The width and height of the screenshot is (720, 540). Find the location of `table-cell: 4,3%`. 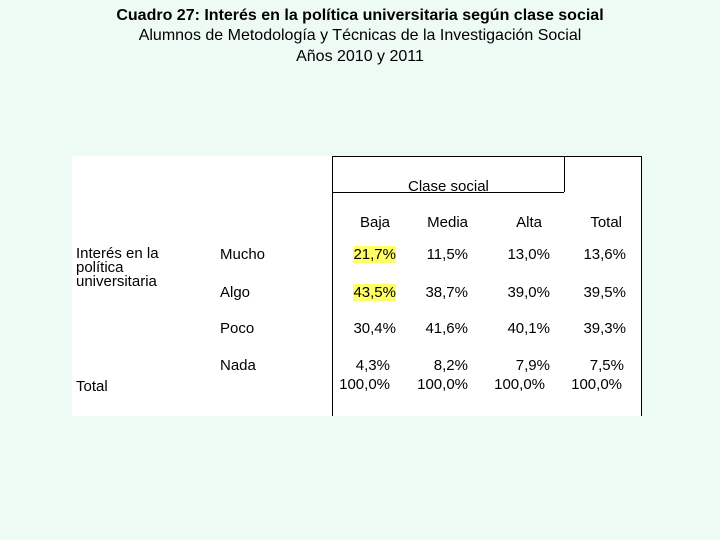

table-cell: 4,3% is located at coordinates (372, 365).